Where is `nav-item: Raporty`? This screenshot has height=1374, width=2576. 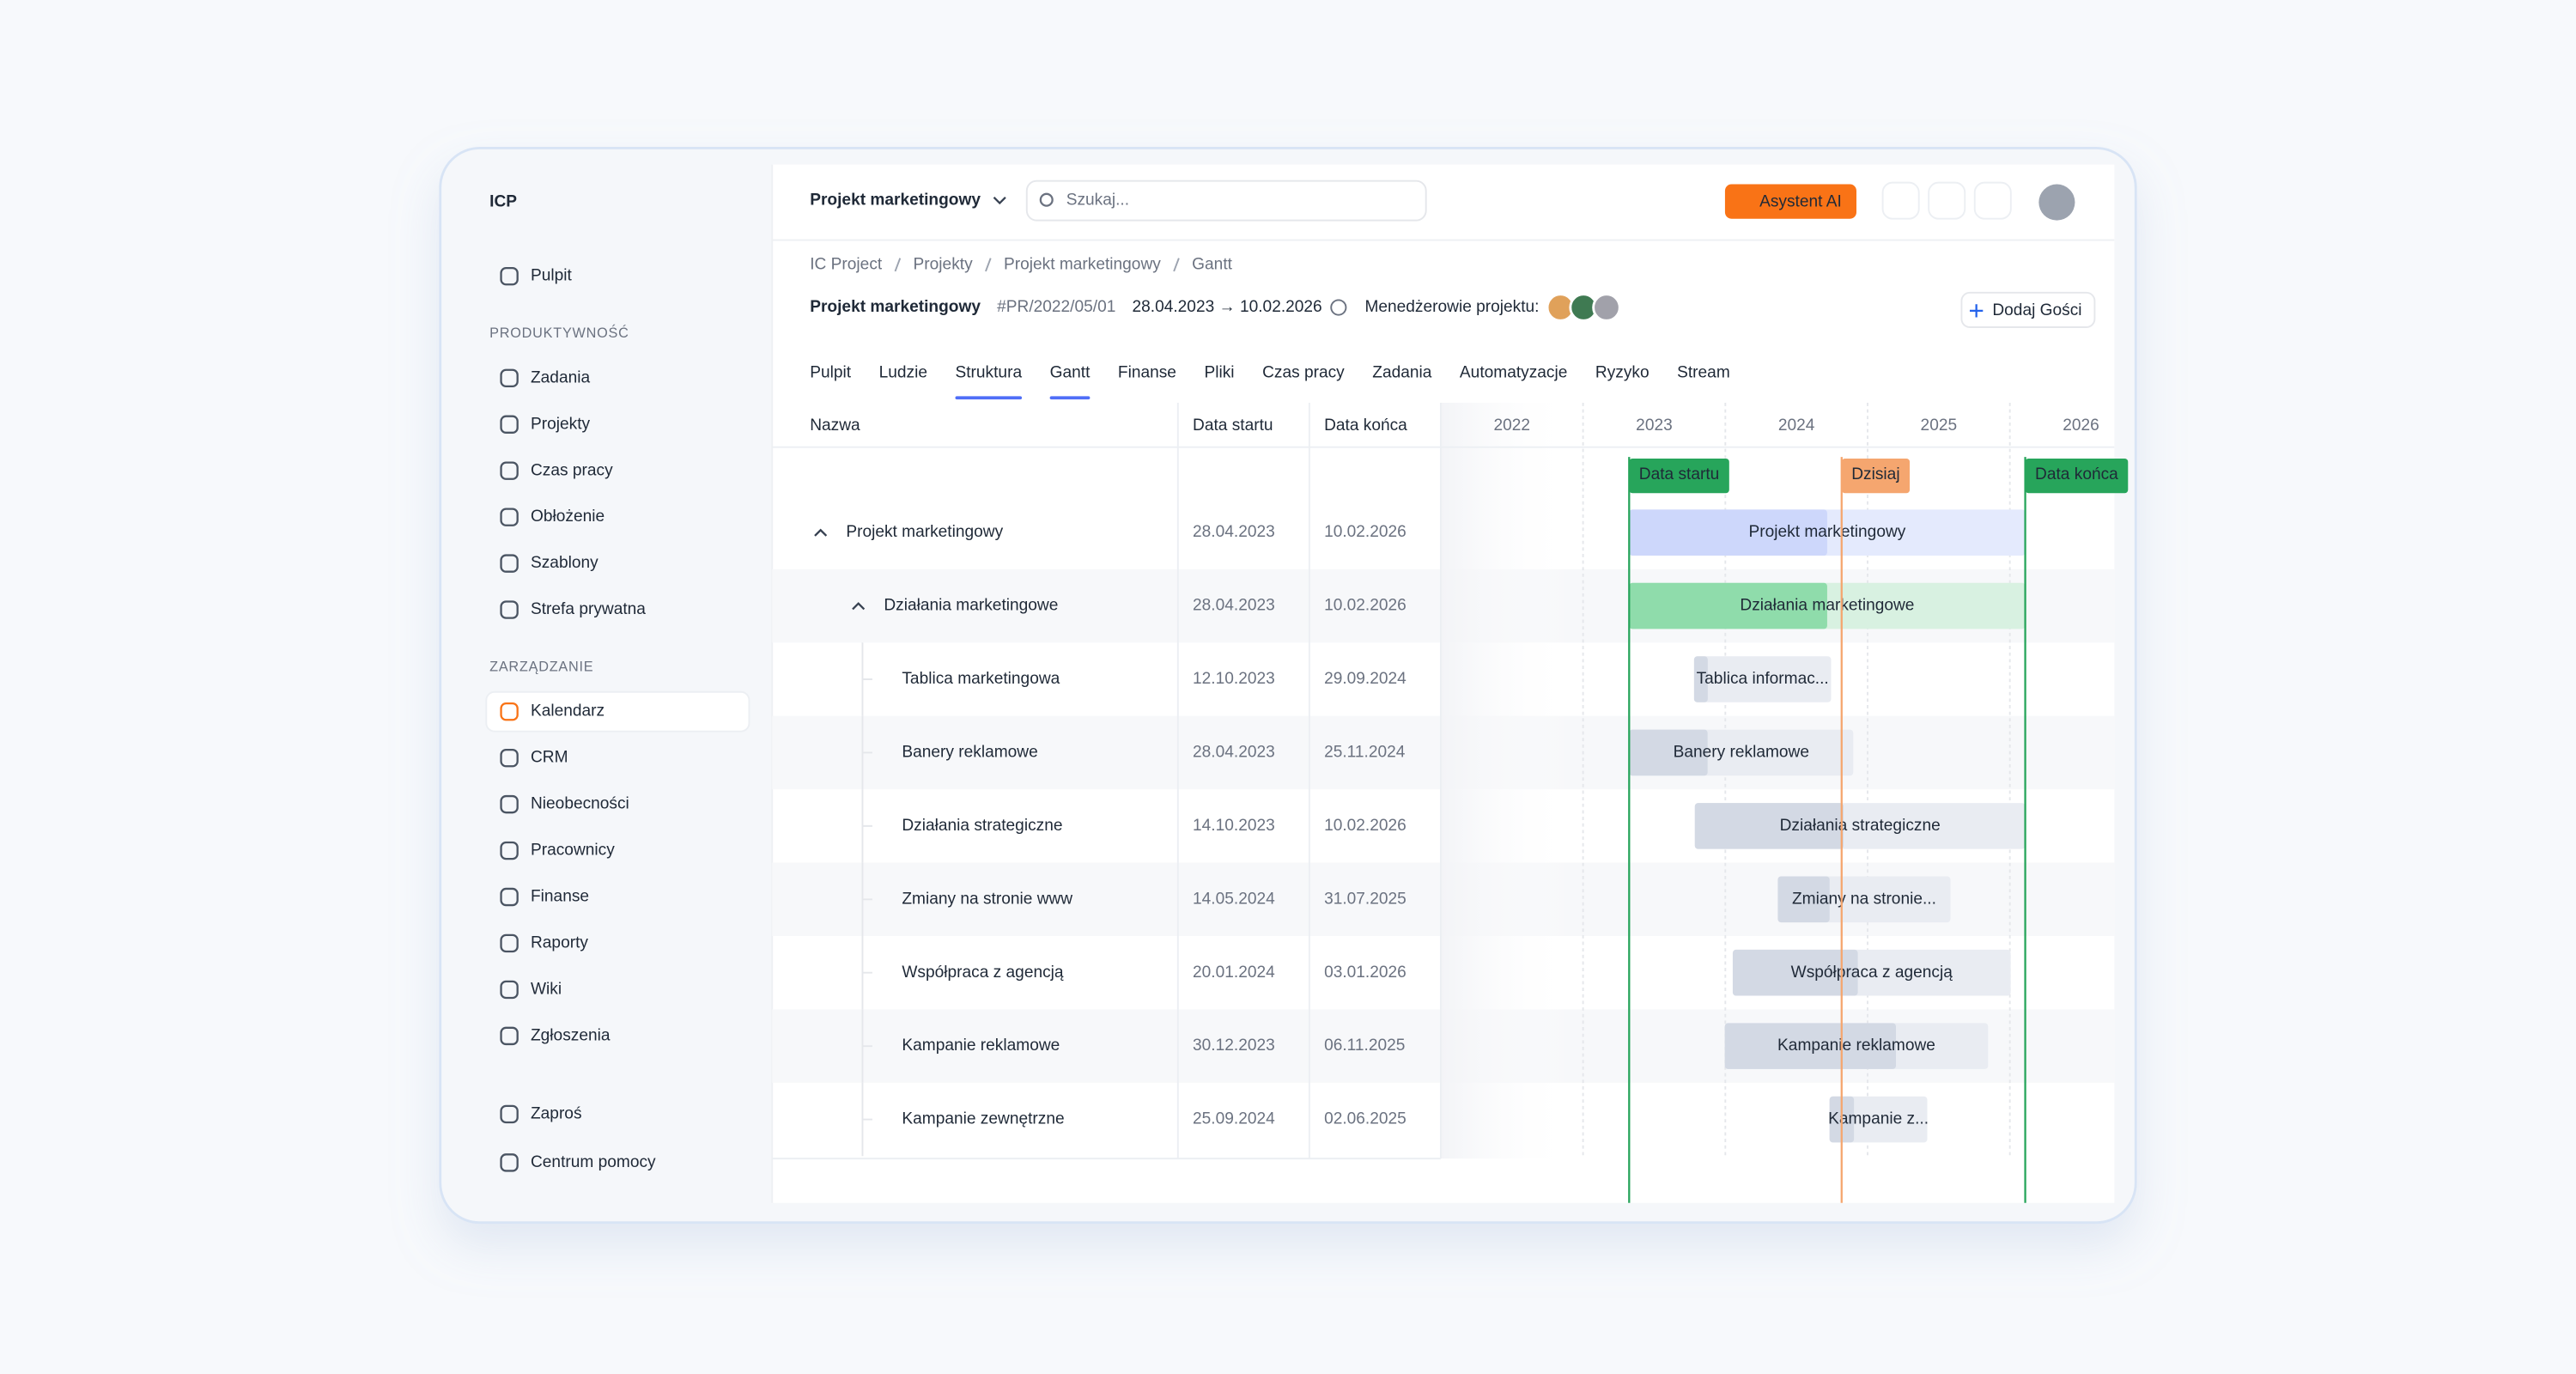 nav-item: Raporty is located at coordinates (559, 943).